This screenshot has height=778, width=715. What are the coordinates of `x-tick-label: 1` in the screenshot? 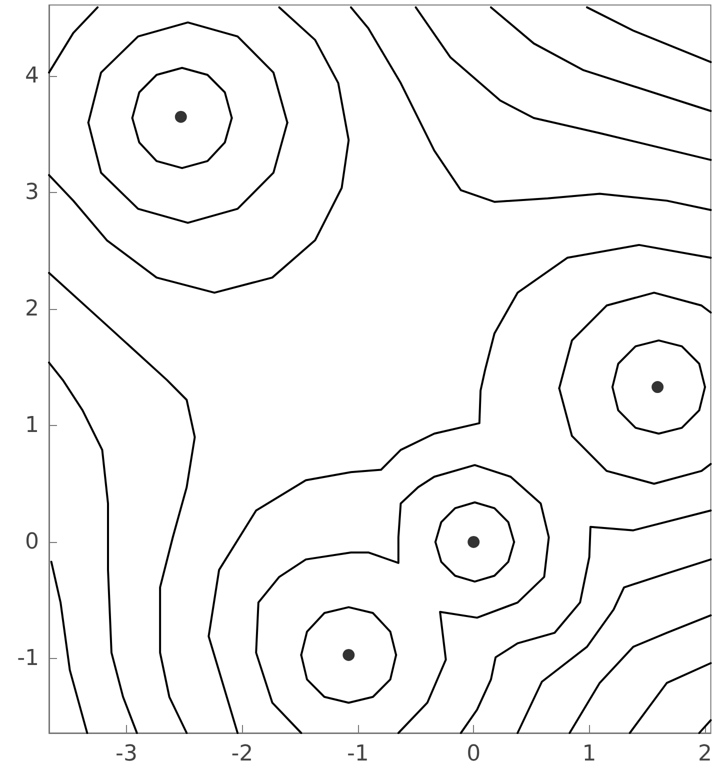 It's located at (589, 754).